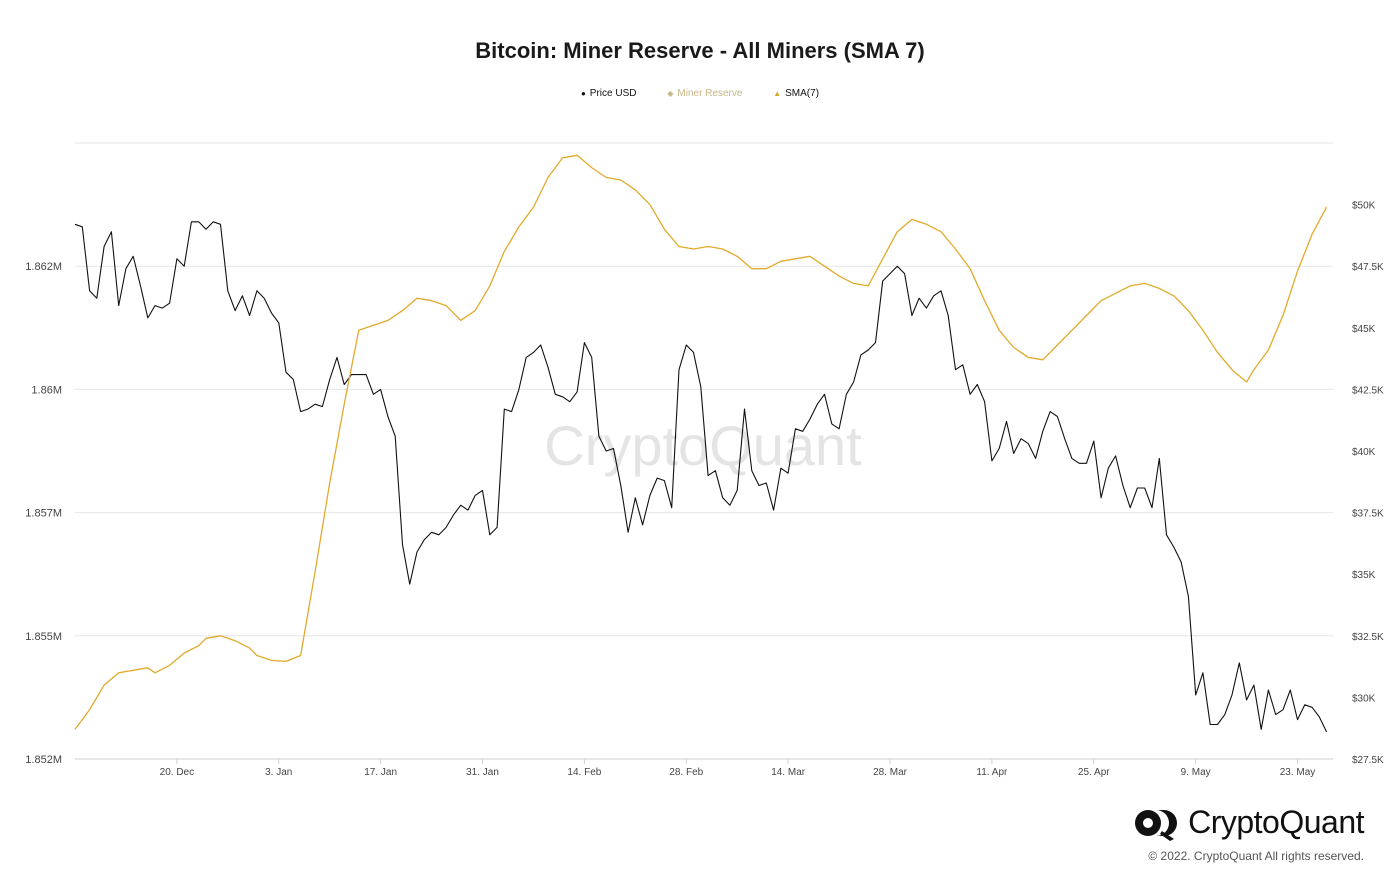 The width and height of the screenshot is (1400, 882). I want to click on y-right-tick-label: $40K, so click(1364, 452).